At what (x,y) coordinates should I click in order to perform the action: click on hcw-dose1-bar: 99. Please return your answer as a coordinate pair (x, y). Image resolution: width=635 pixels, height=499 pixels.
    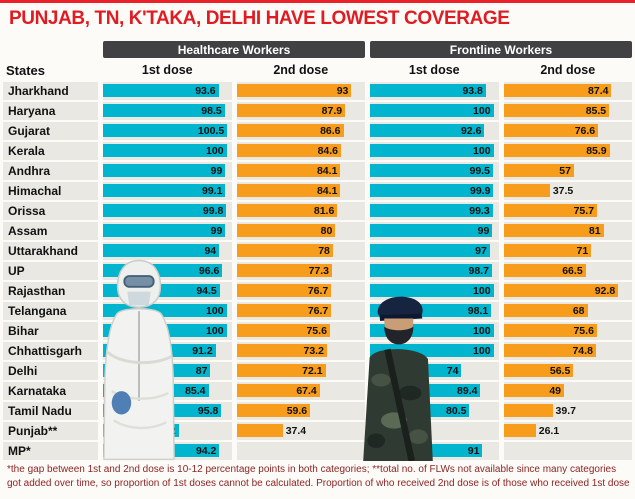
    Looking at the image, I should click on (164, 230).